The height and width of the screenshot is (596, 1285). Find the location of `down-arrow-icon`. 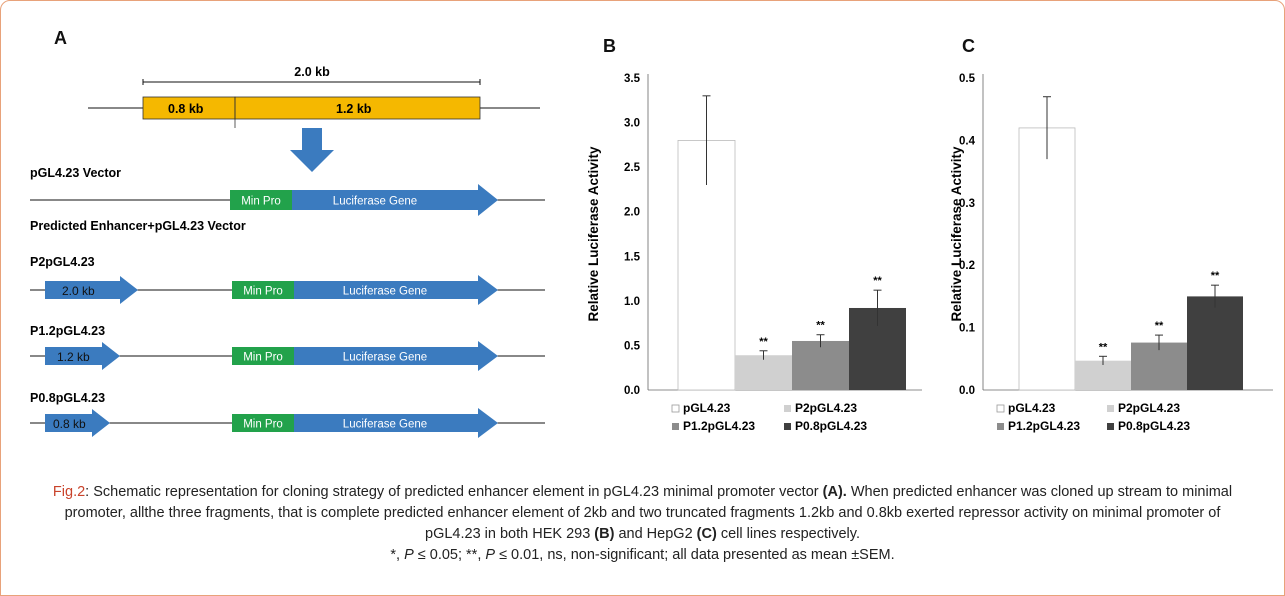

down-arrow-icon is located at coordinates (312, 150).